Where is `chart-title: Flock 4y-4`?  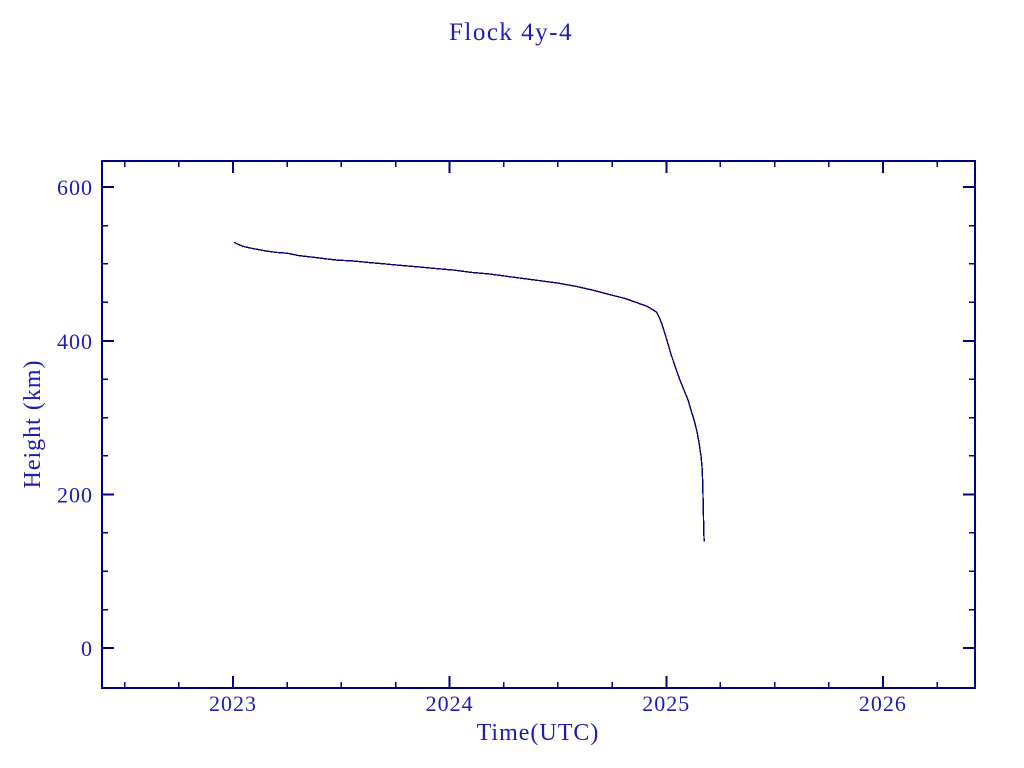
chart-title: Flock 4y-4 is located at coordinates (511, 32).